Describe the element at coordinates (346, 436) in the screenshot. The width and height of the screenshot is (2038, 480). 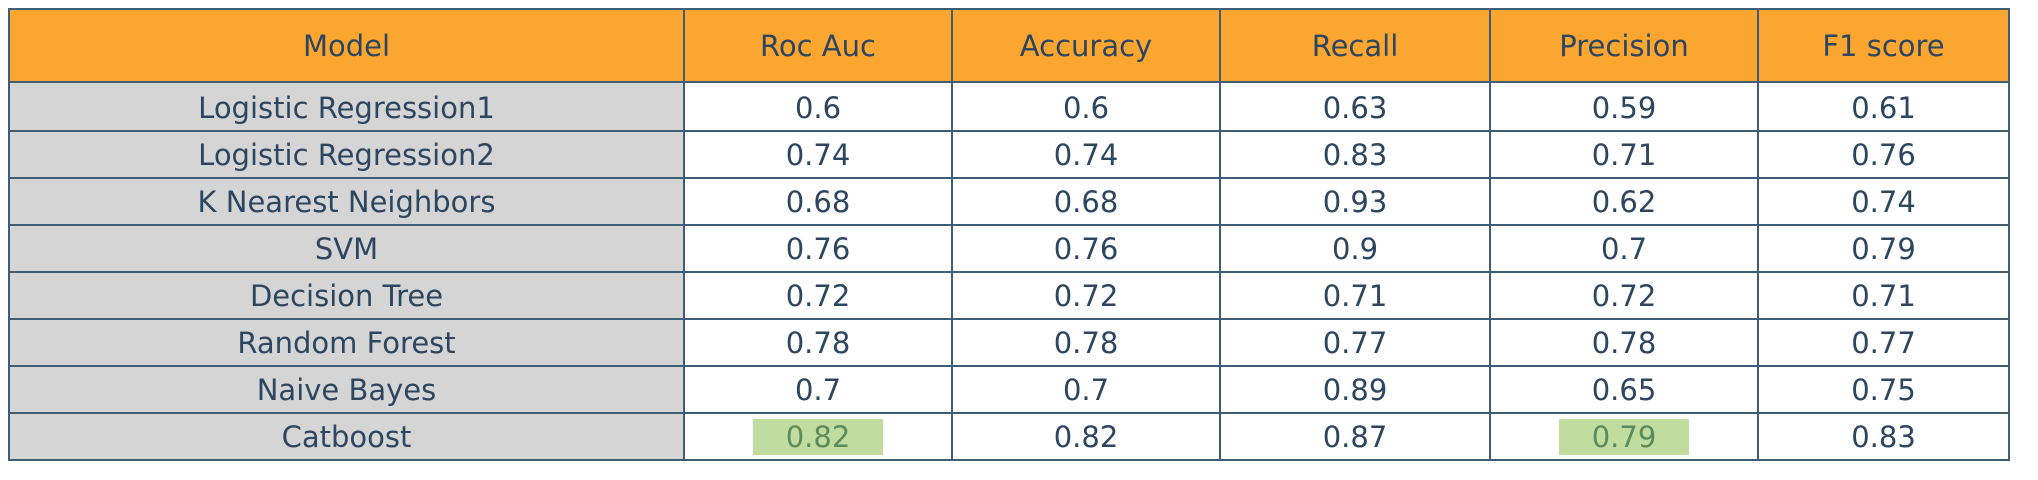
I see `model-name-cell: Catboost` at that location.